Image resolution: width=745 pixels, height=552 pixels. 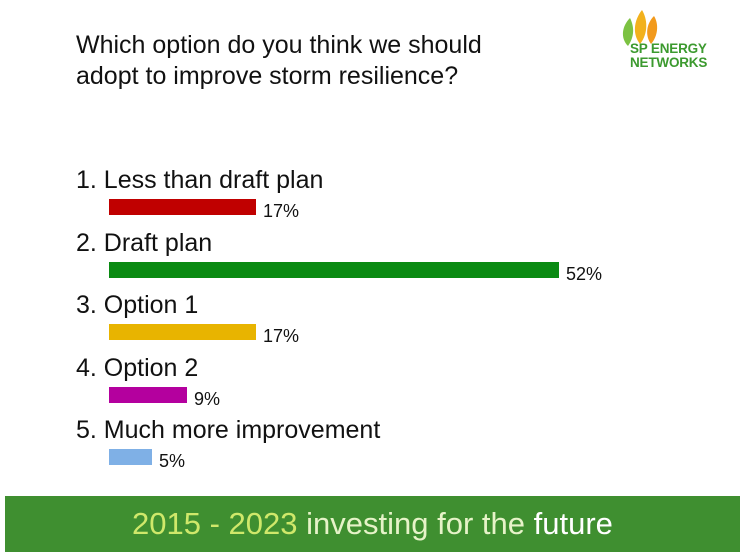 I want to click on logo-wordmark: SP ENERGY NETWORKS, so click(x=685, y=56).